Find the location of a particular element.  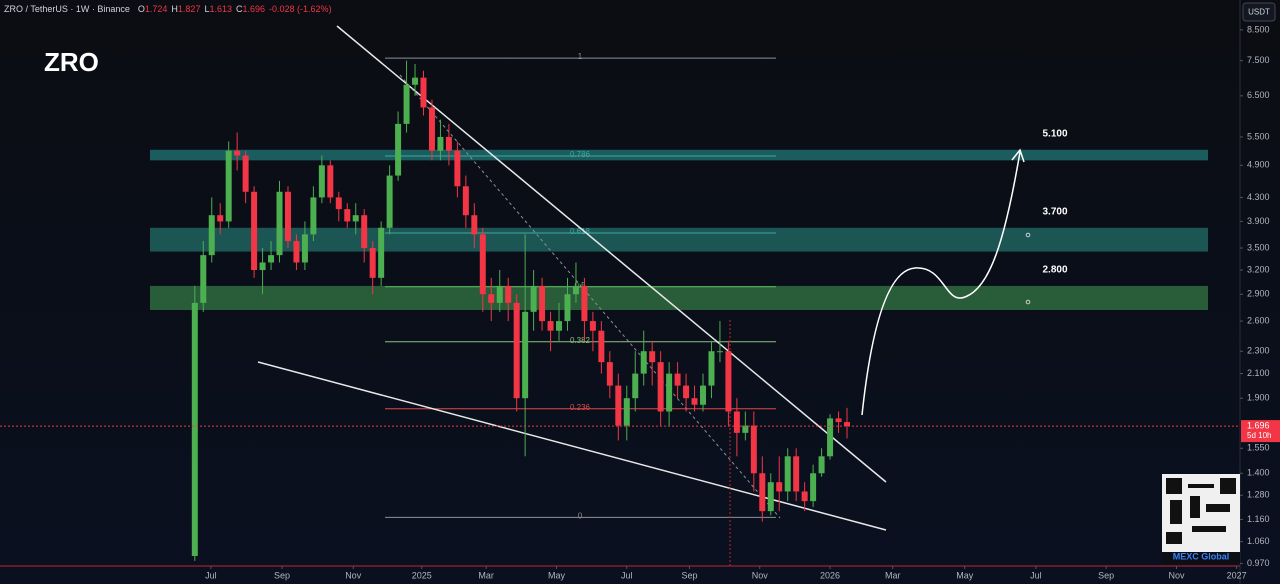

x-tick-label: May is located at coordinates (965, 575).